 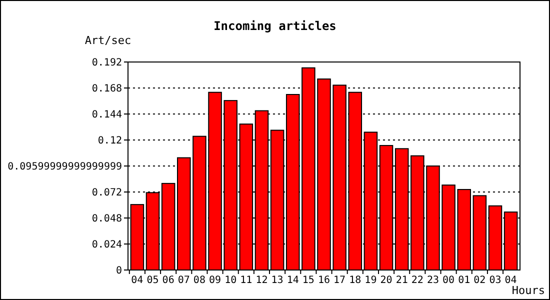 What do you see at coordinates (246, 280) in the screenshot?
I see `x-tick-label: 11` at bounding box center [246, 280].